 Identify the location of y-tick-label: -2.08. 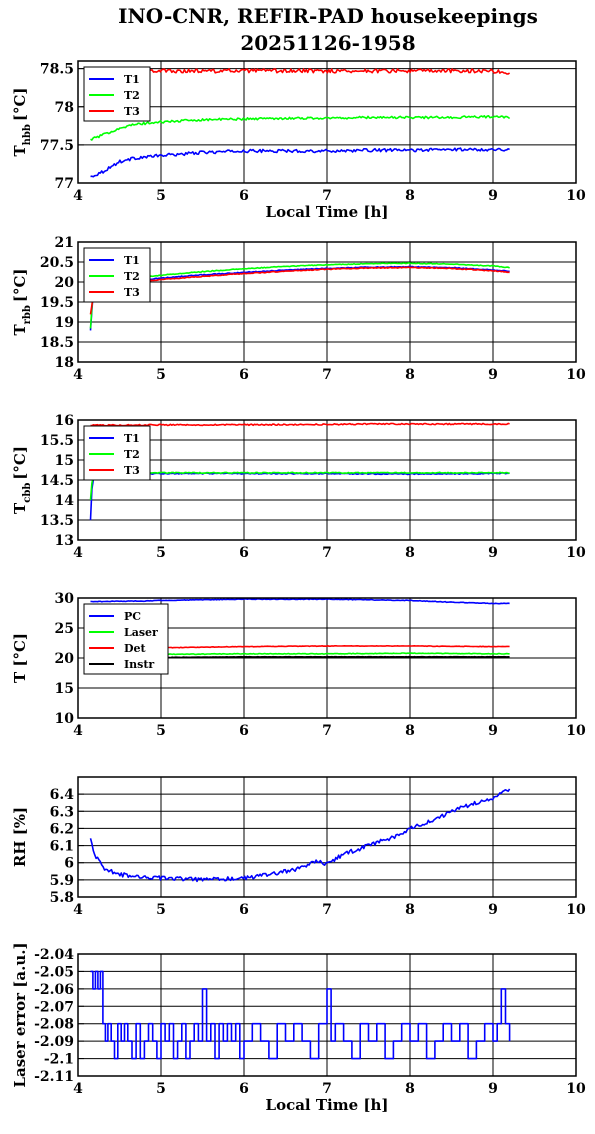
(54, 1025).